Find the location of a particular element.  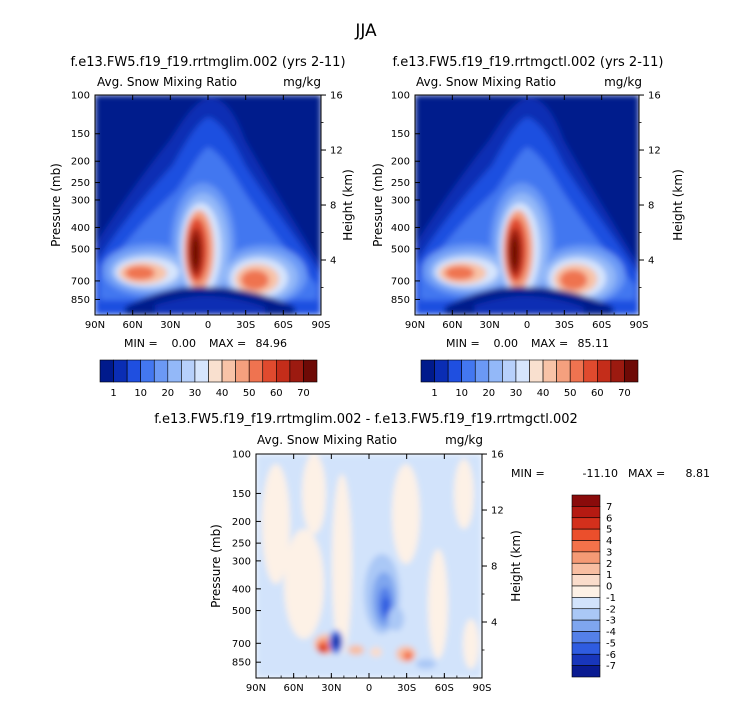

panel-b-min-value: 0.00 is located at coordinates (506, 343).